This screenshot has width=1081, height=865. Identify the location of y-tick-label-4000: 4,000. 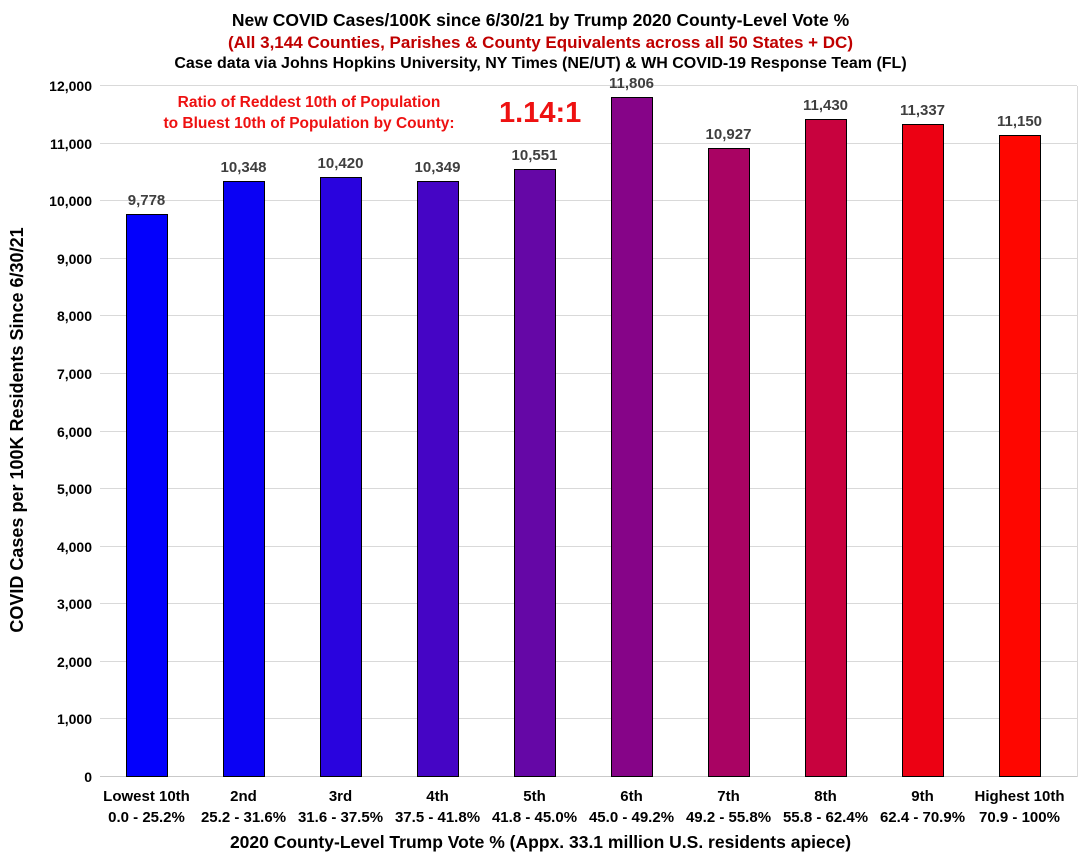
(74, 546).